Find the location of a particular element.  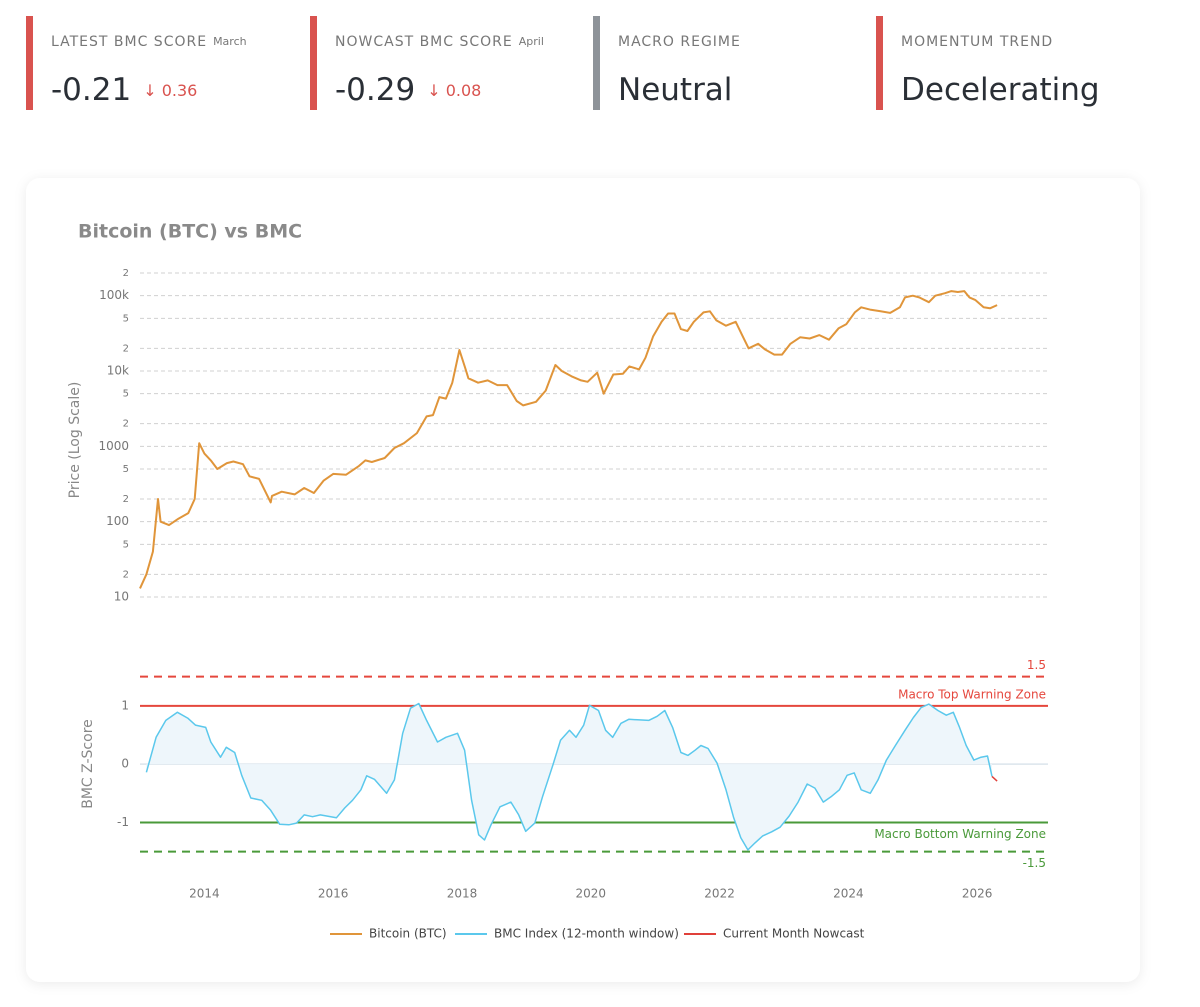

card-label: NOWCAST BMC SCORE April is located at coordinates (439, 42).